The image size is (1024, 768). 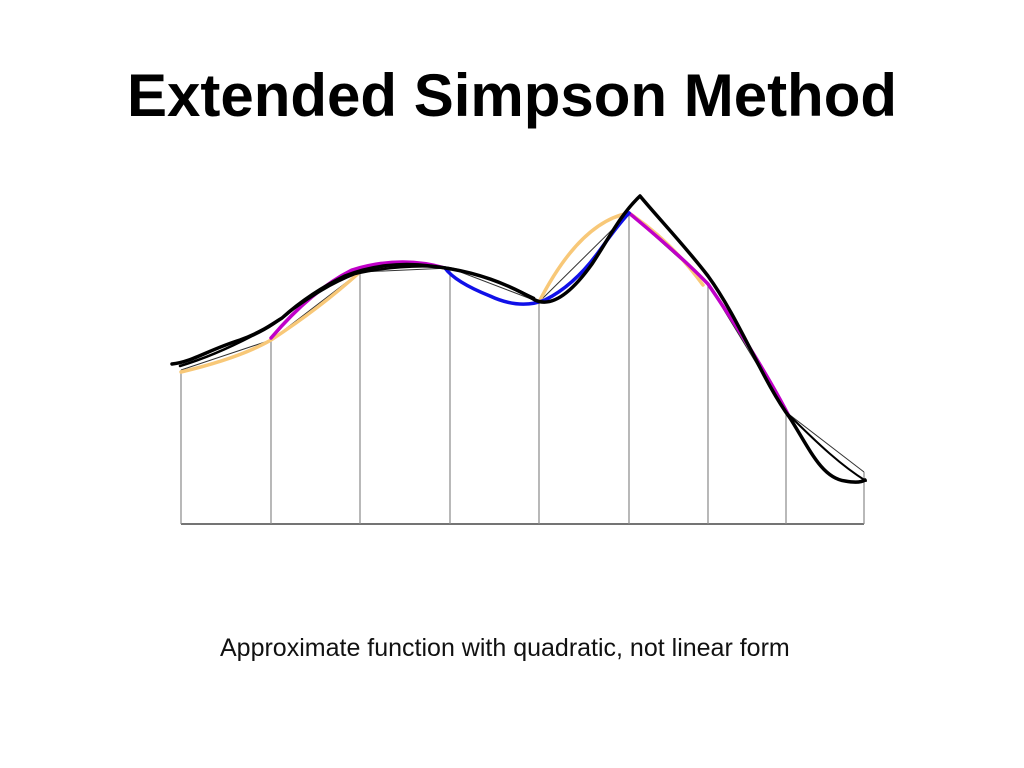 I want to click on quadratic-orange-curves, so click(x=442, y=292).